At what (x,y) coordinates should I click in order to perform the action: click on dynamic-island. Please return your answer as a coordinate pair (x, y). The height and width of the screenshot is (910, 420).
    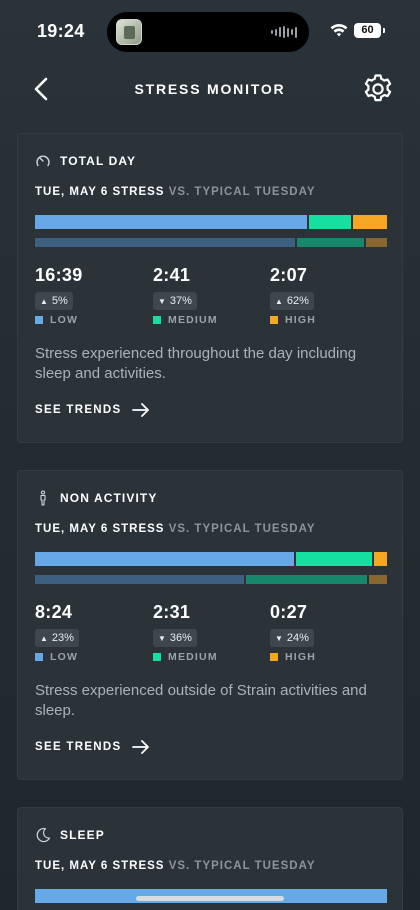
    Looking at the image, I should click on (208, 32).